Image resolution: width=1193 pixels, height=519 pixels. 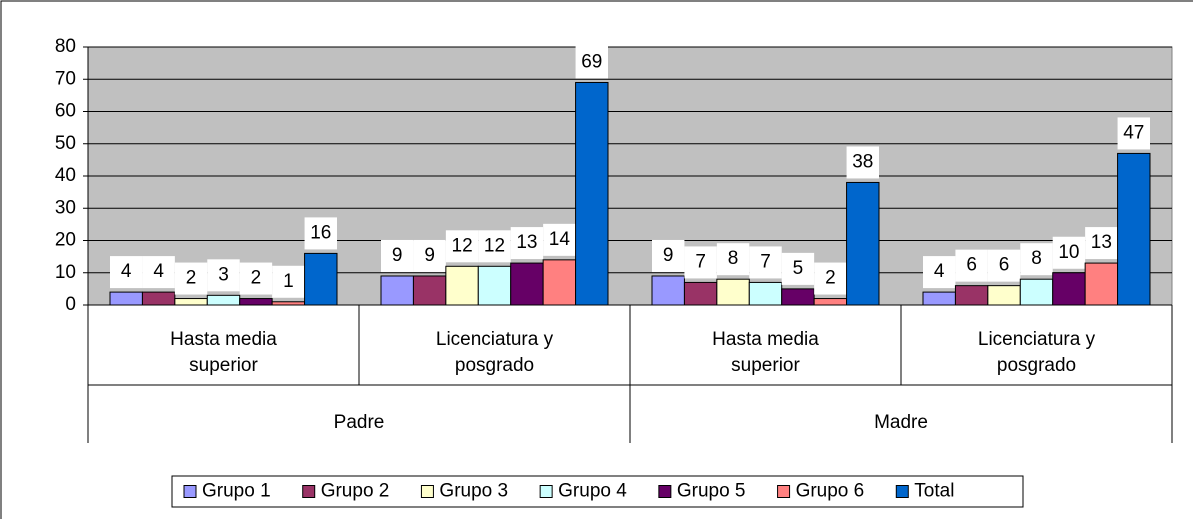 I want to click on group-label: Madre, so click(x=901, y=422).